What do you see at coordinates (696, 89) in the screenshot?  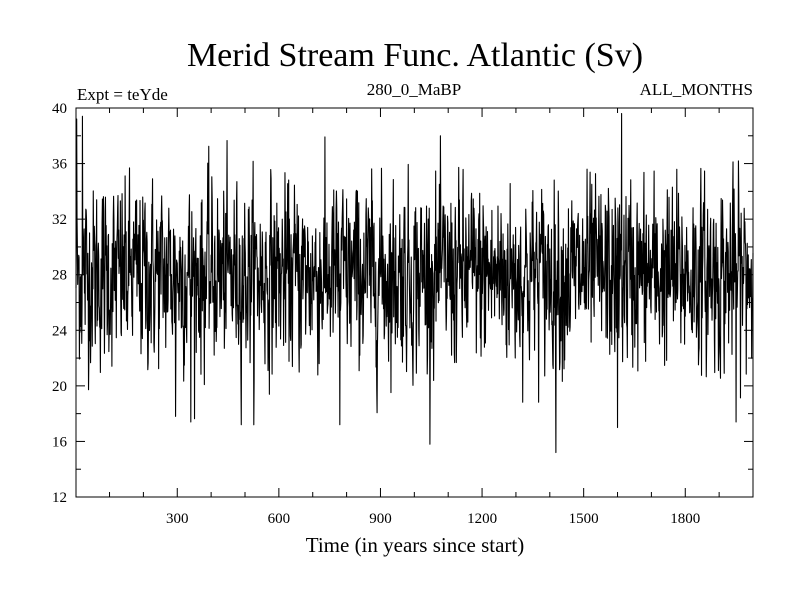 I see `months-label: ALL_MONTHS` at bounding box center [696, 89].